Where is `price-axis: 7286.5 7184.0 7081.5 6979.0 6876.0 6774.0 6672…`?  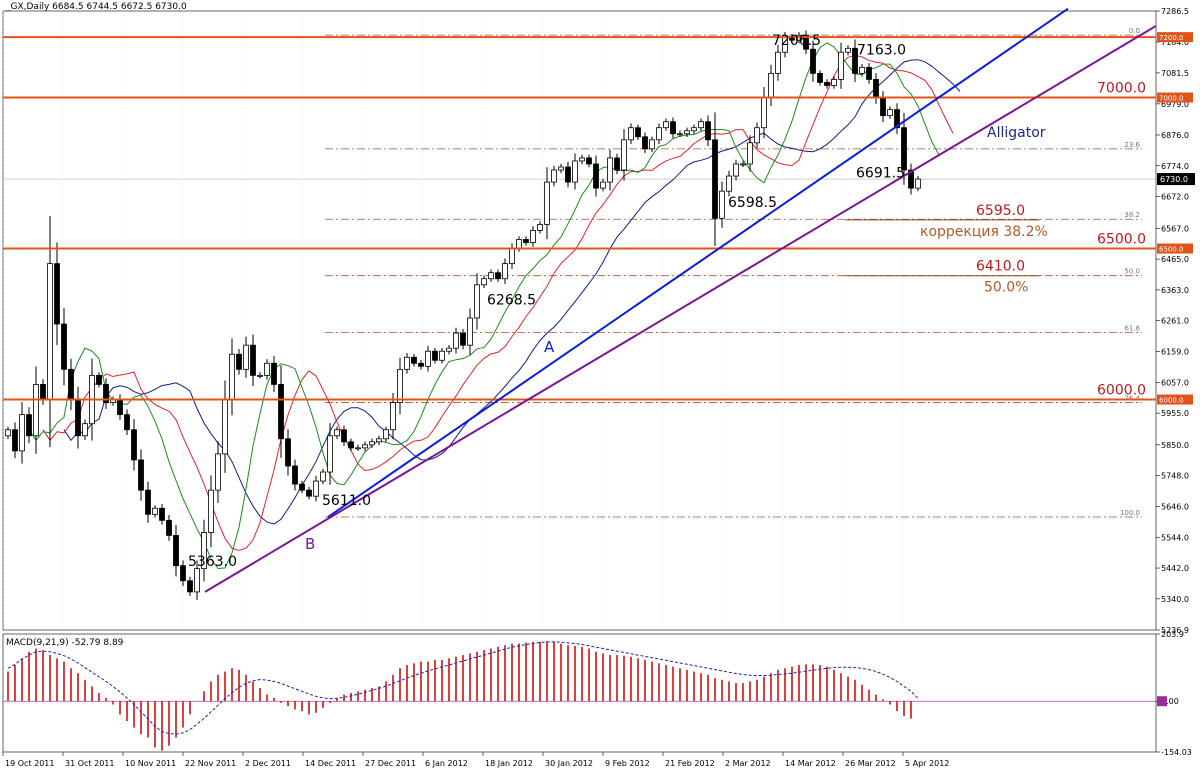 price-axis: 7286.5 7184.0 7081.5 6979.0 6876.0 6774.0 6672… is located at coordinates (1175, 321).